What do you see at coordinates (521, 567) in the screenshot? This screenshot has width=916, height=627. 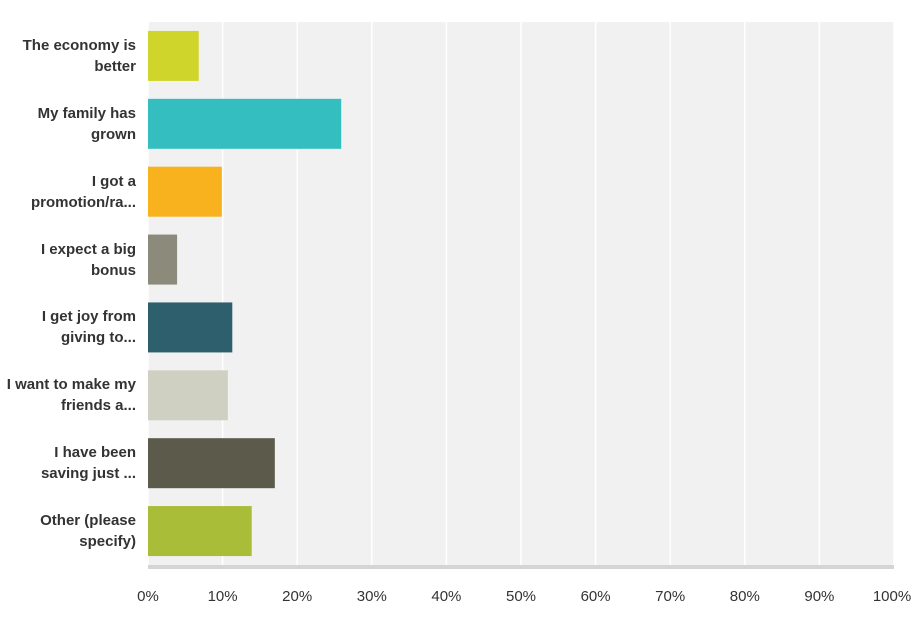 I see `x-axis` at bounding box center [521, 567].